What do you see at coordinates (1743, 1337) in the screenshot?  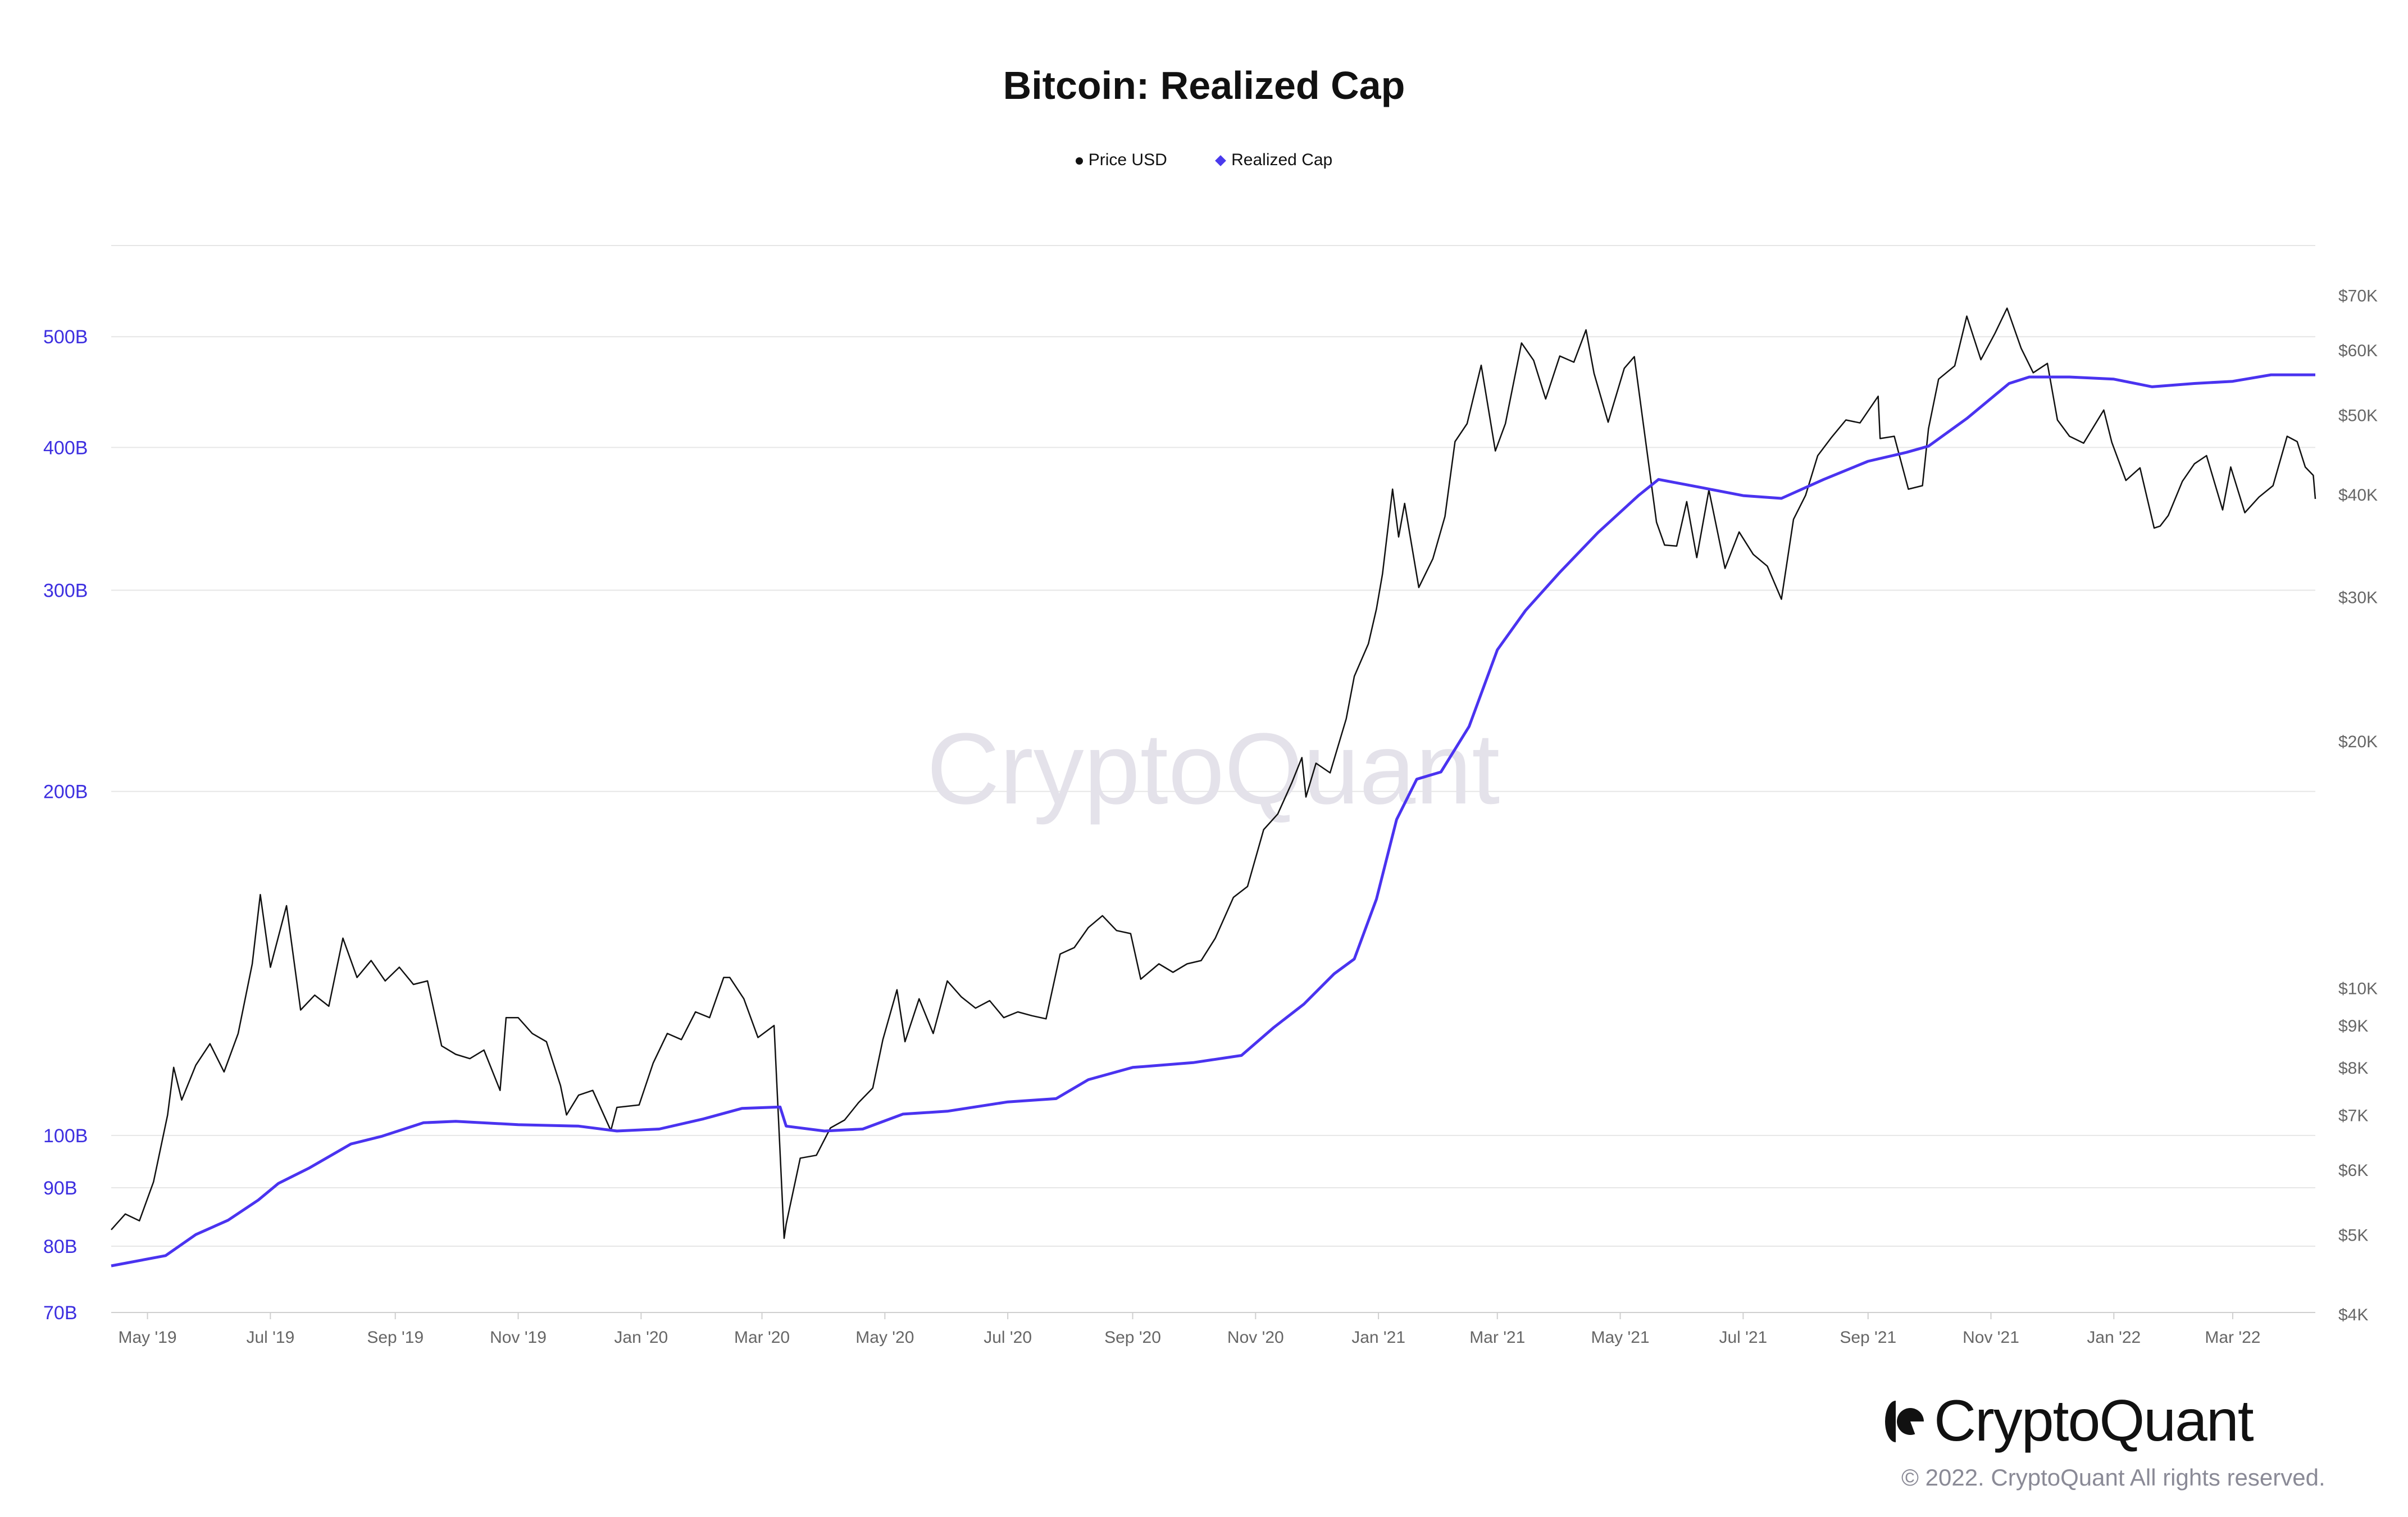 I see `x-tick-label: Jul '21` at bounding box center [1743, 1337].